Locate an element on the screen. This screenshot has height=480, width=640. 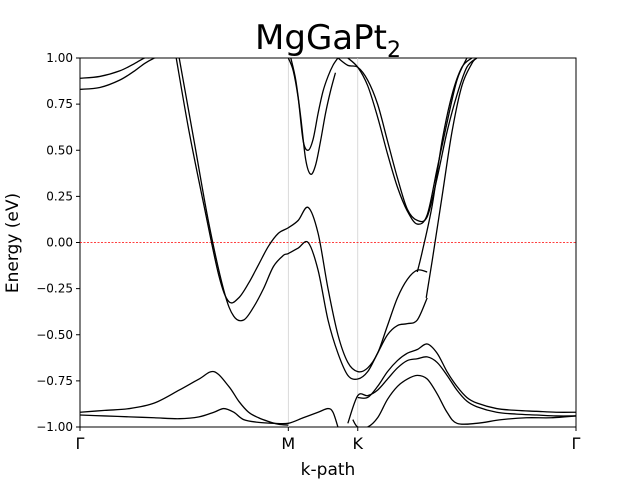
y-axis-label: Energy (eV) is located at coordinates (13, 243).